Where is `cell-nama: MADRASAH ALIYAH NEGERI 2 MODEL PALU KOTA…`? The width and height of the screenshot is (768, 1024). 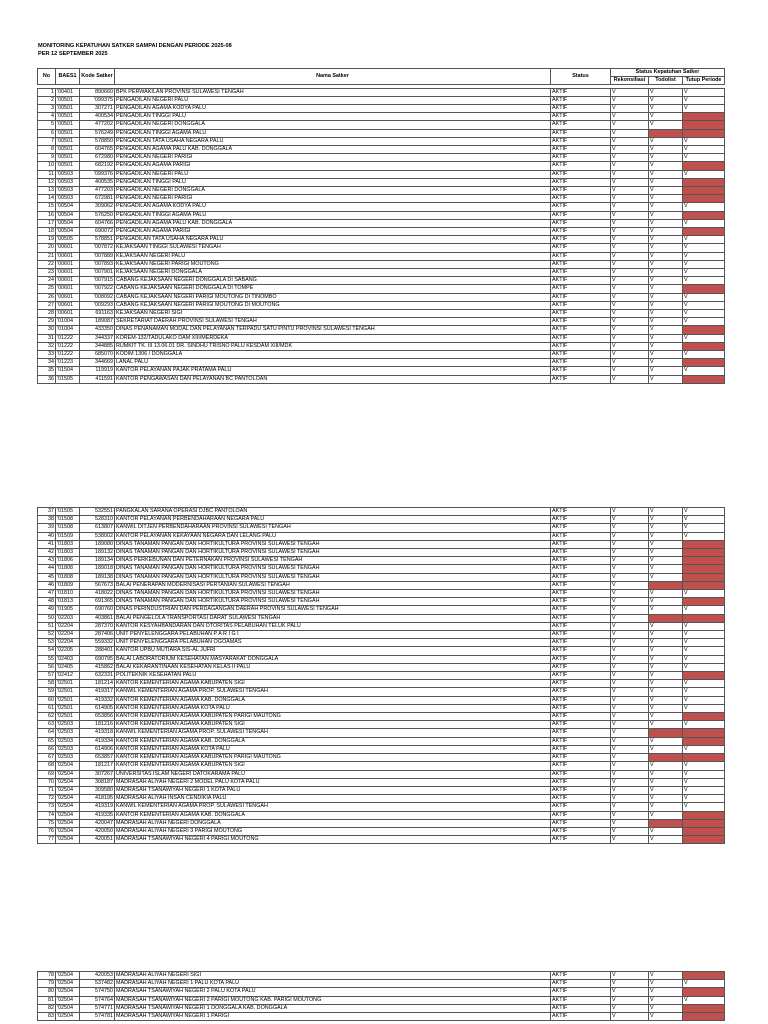 cell-nama: MADRASAH ALIYAH NEGERI 2 MODEL PALU KOTA… is located at coordinates (332, 782).